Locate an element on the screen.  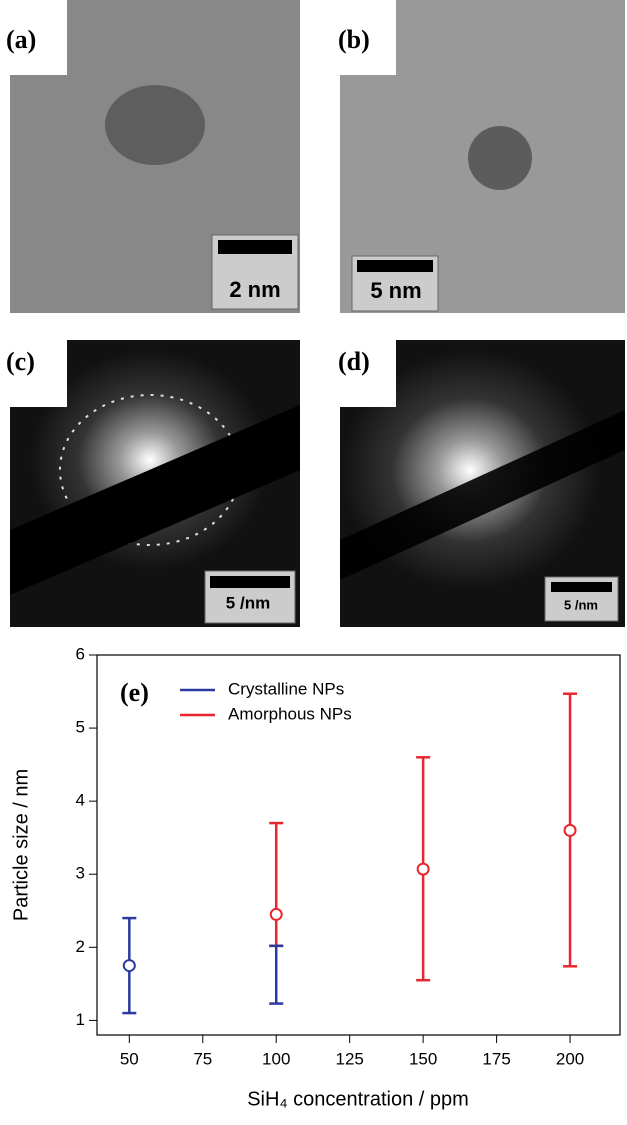
y-tick-label: 1 is located at coordinates (80, 1019).